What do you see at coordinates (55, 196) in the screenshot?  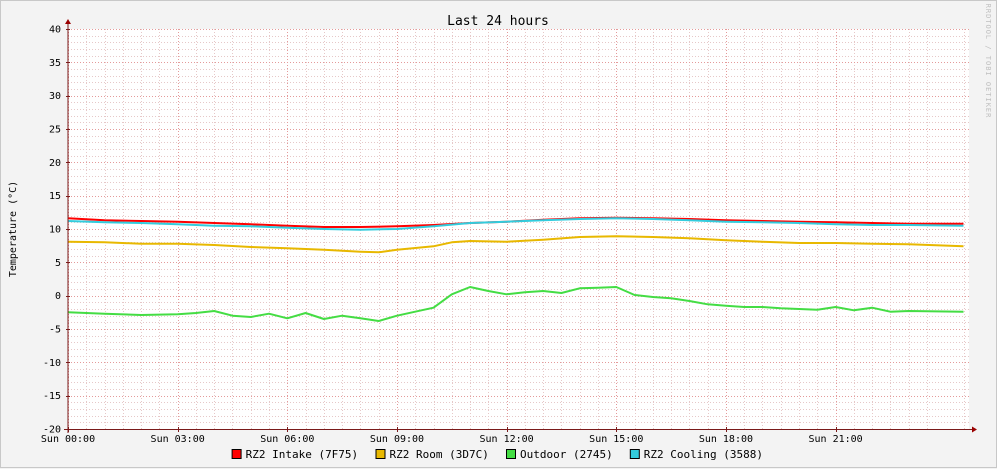 I see `y-tick-label: 15` at bounding box center [55, 196].